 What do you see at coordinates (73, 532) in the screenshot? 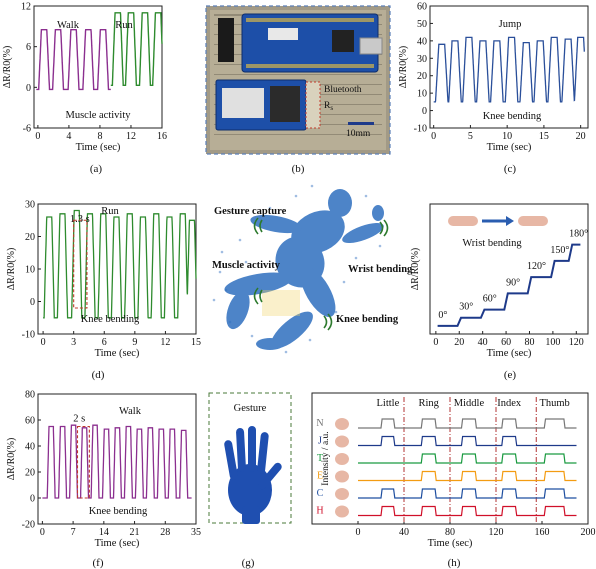
I see `x-tick-label: 7` at bounding box center [73, 532].